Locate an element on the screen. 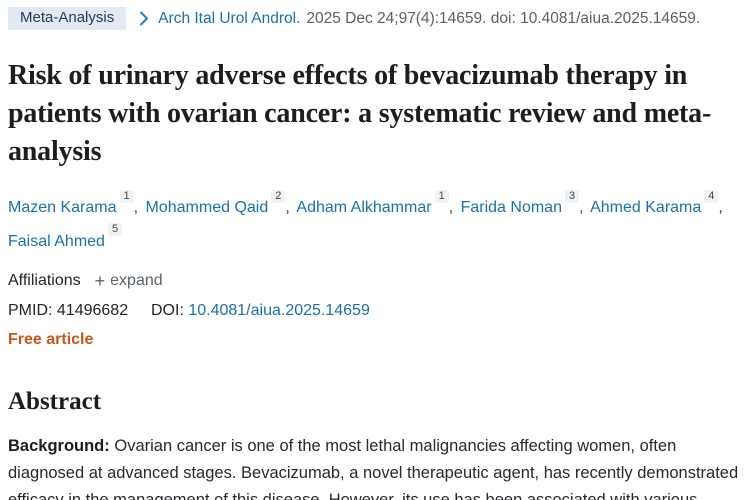  doi-link: 10.4081/aiua.2025.14659 is located at coordinates (279, 310).